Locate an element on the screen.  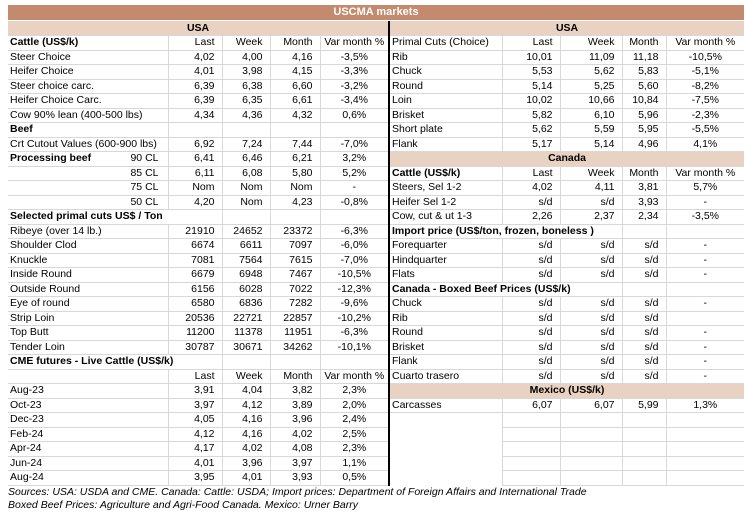
cell-week: 7564 is located at coordinates (245, 260).